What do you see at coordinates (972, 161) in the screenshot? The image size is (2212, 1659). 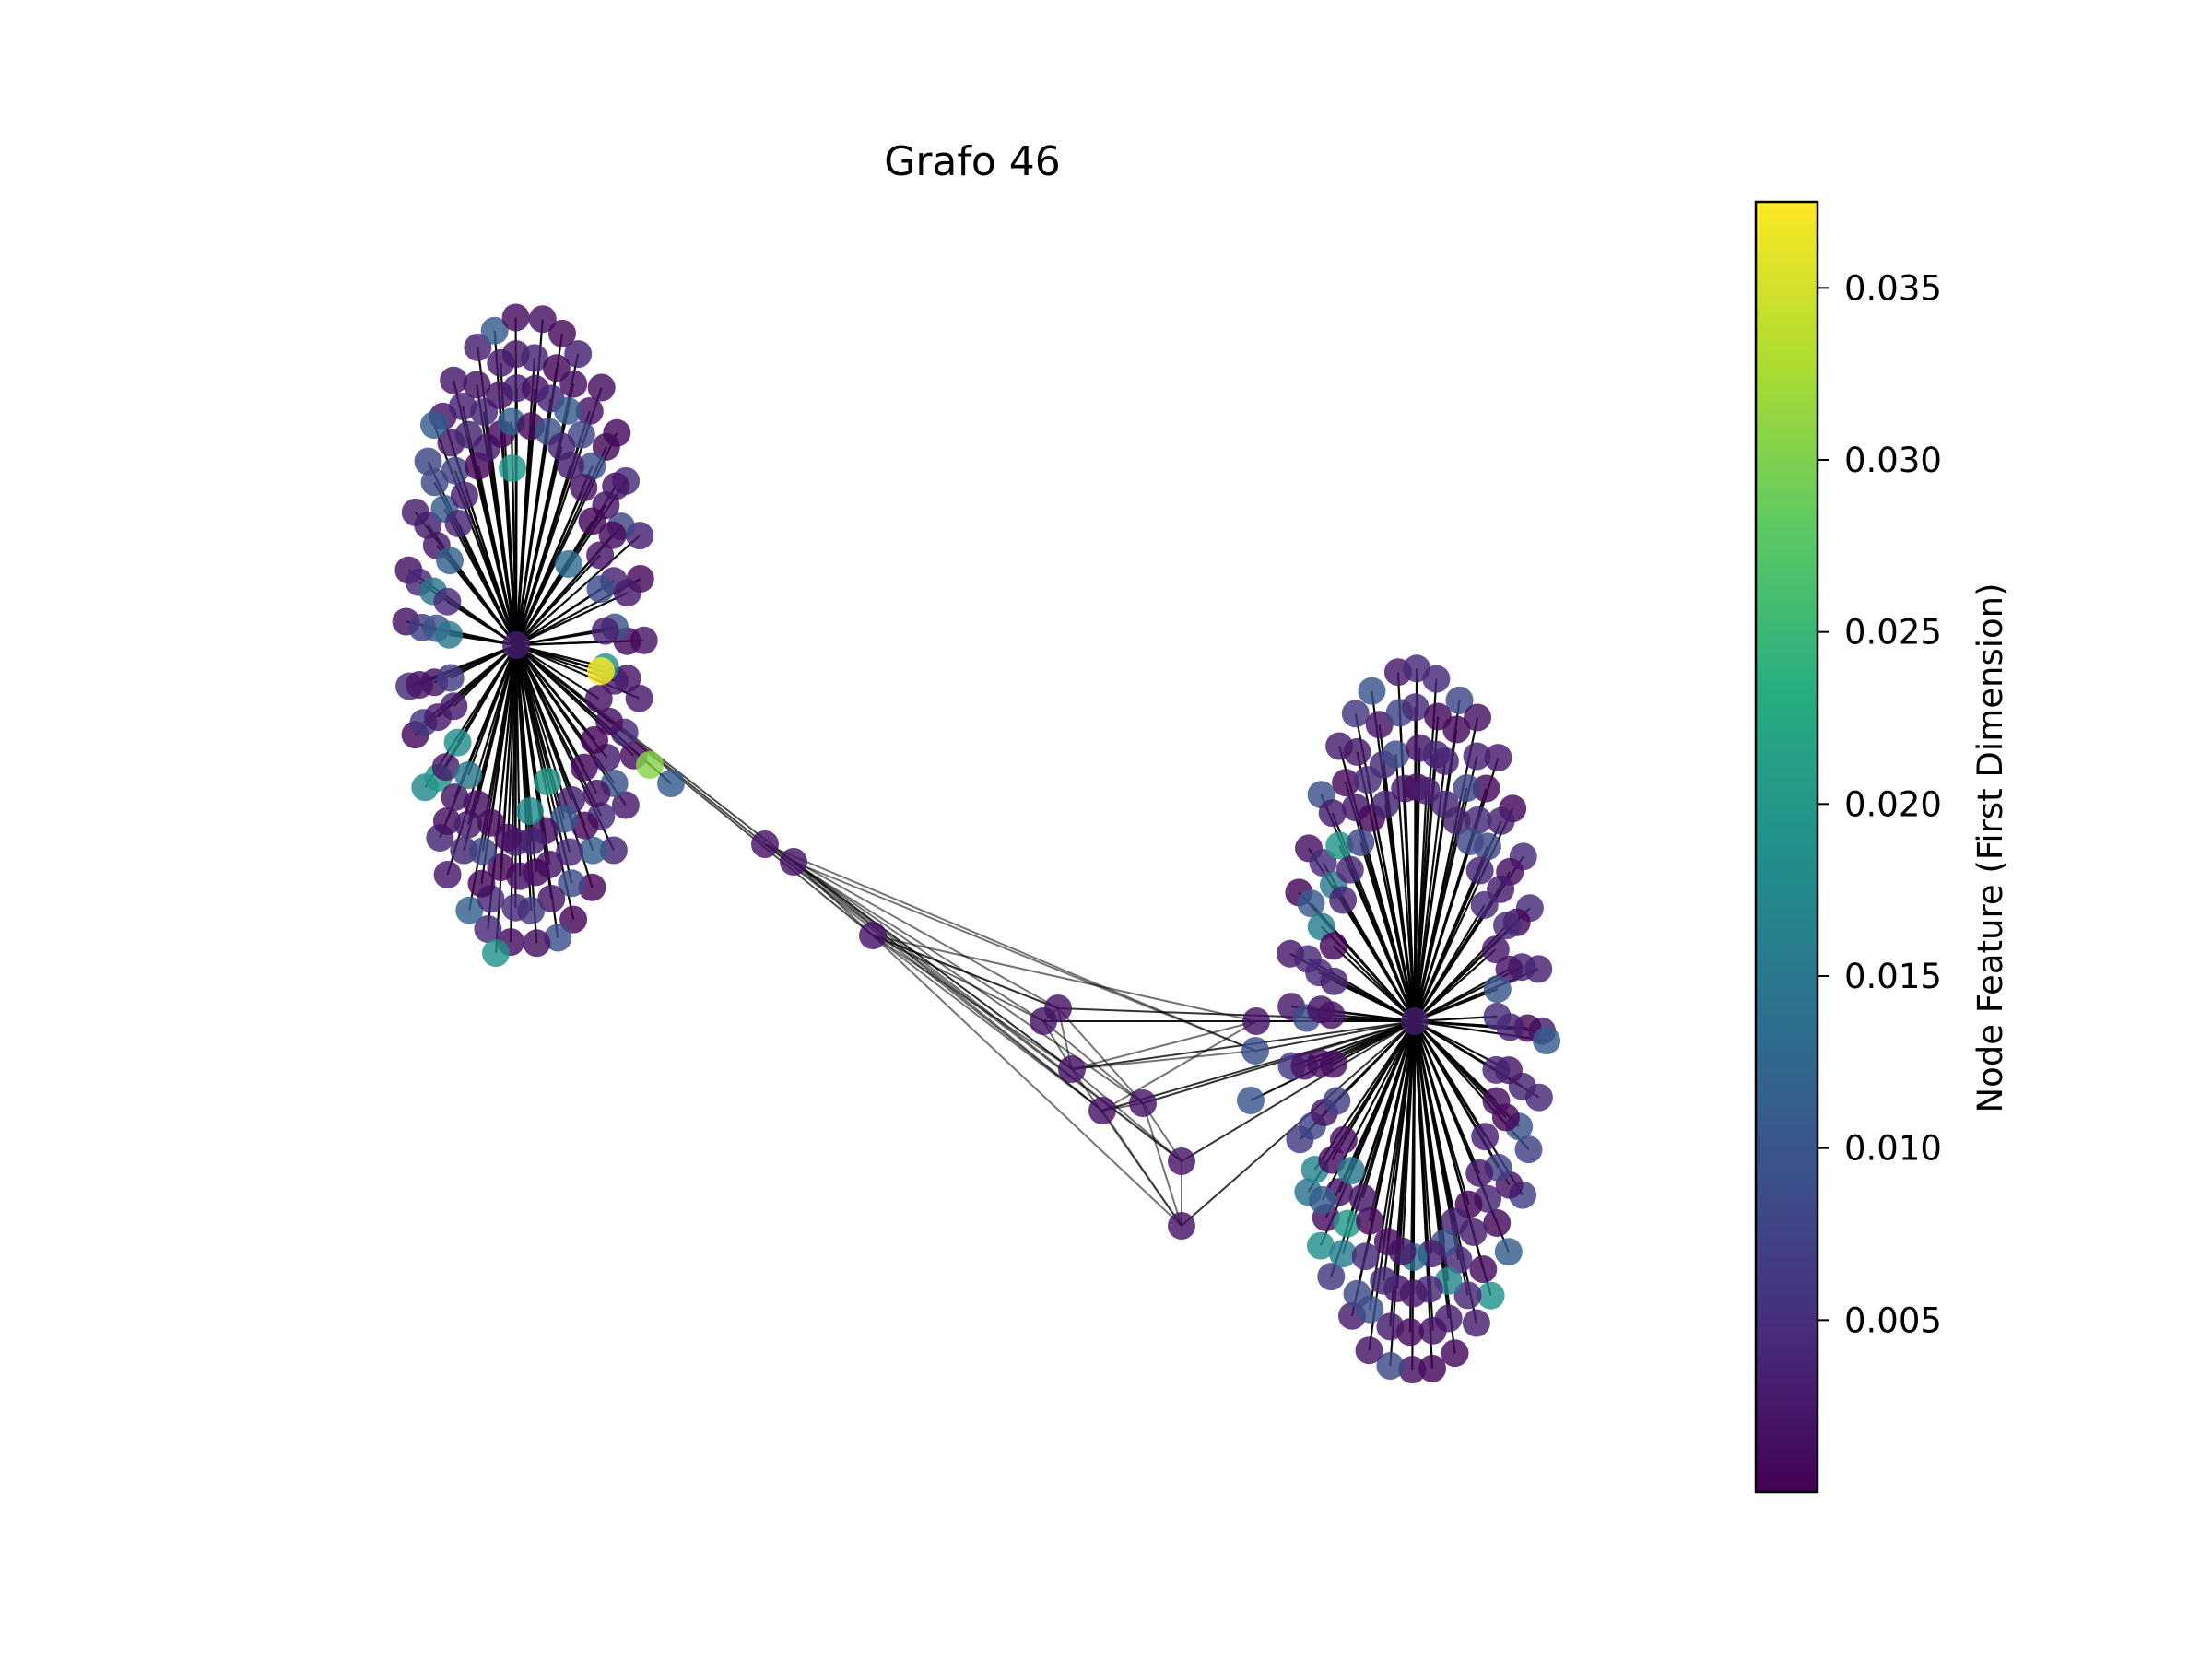 I see `chart-title: Grafo 46` at bounding box center [972, 161].